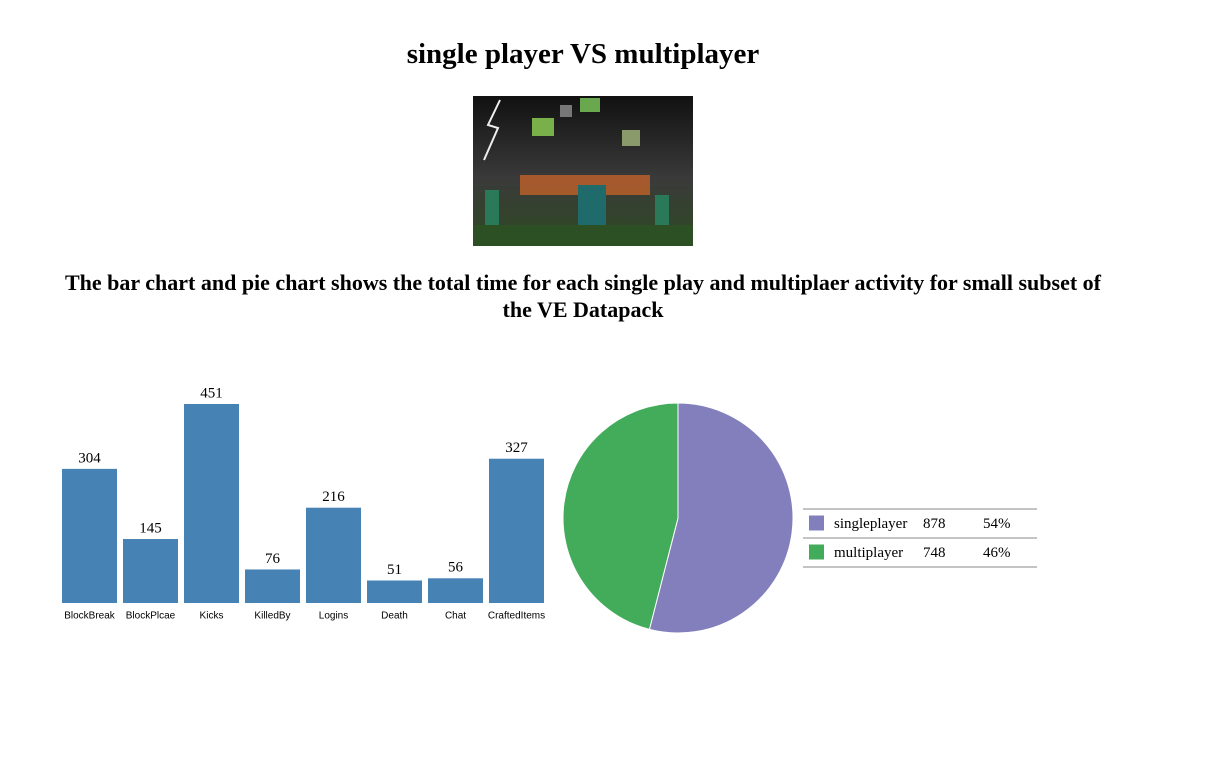 This screenshot has height=763, width=1208. Describe the element at coordinates (516, 616) in the screenshot. I see `x-tick-label: CraftedItems` at that location.